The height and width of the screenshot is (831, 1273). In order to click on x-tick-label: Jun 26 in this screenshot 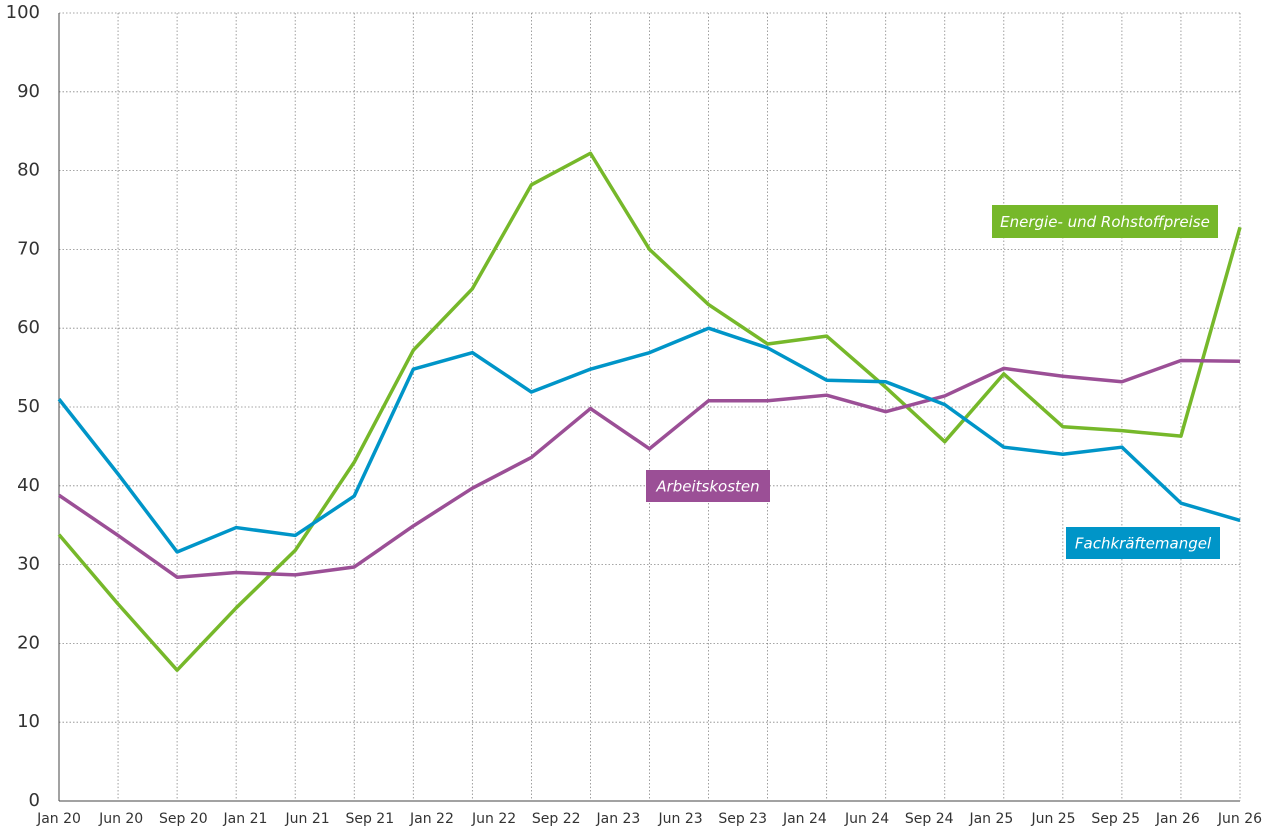, I will do `click(1239, 819)`.